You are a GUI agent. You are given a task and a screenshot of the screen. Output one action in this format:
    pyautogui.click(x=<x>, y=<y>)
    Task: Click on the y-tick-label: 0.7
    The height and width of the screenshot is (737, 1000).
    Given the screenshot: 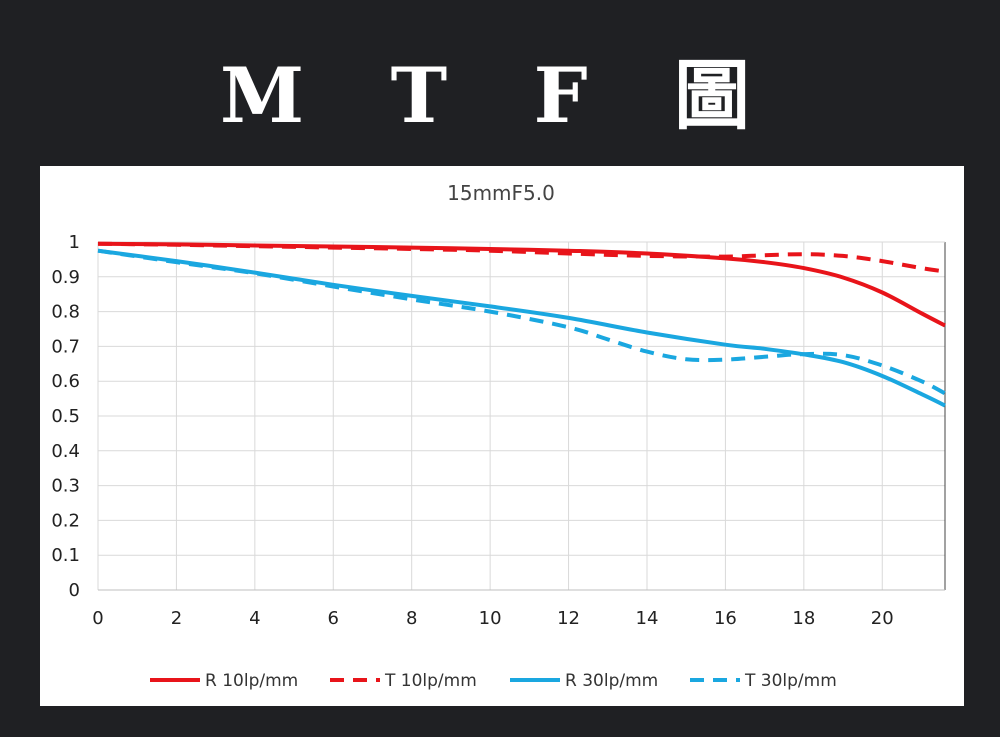 What is the action you would take?
    pyautogui.click(x=65, y=346)
    